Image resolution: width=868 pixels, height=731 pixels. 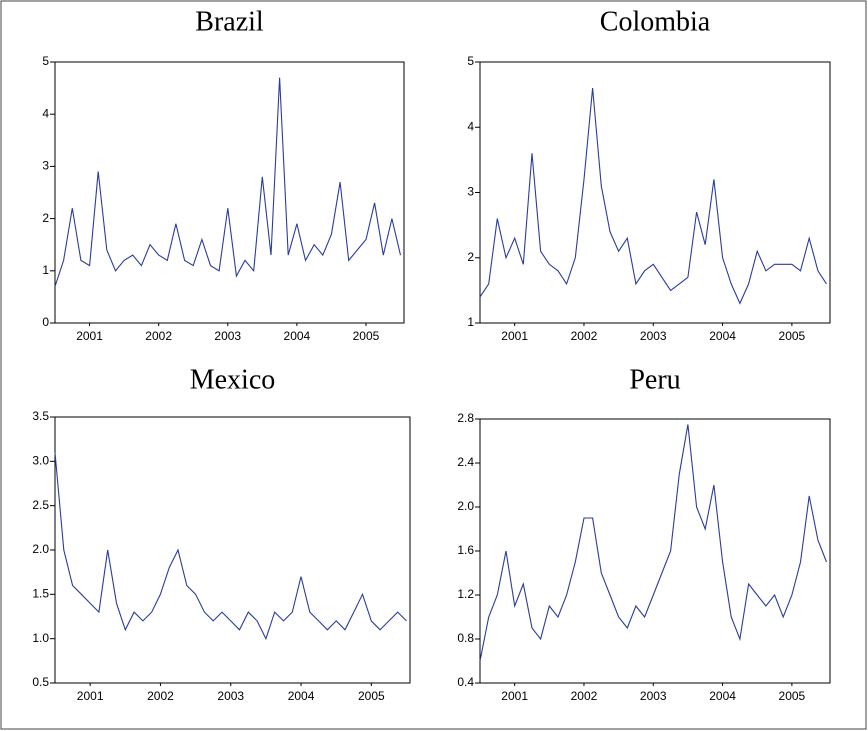 What do you see at coordinates (465, 550) in the screenshot?
I see `y-tick-label: 1.6` at bounding box center [465, 550].